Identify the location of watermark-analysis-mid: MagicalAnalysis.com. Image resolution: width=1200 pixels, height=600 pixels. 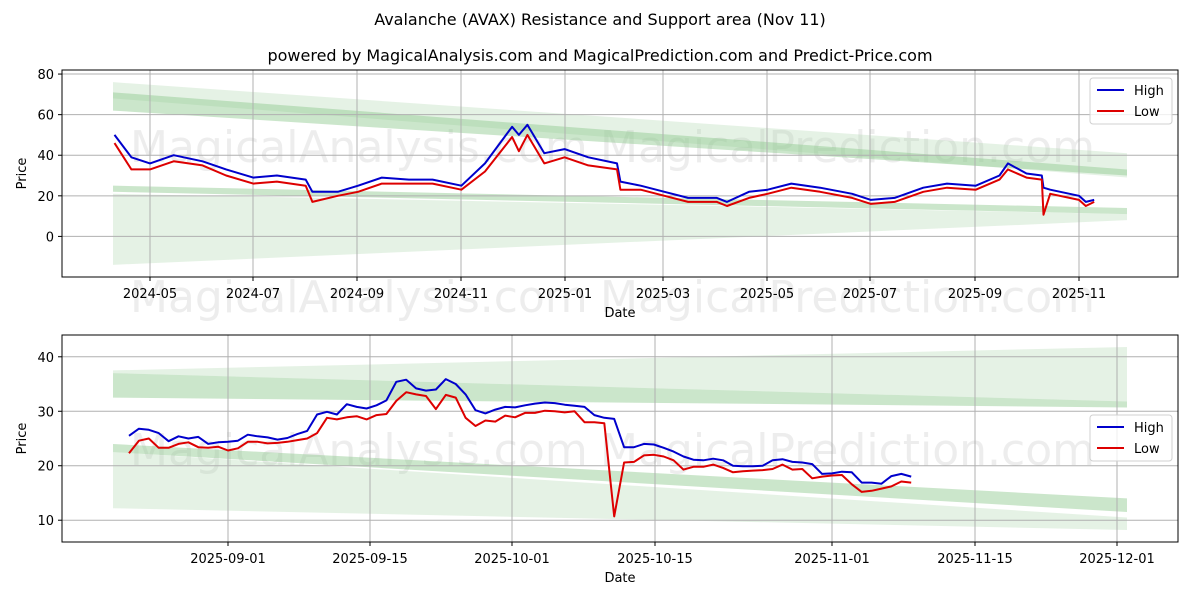
(359, 297).